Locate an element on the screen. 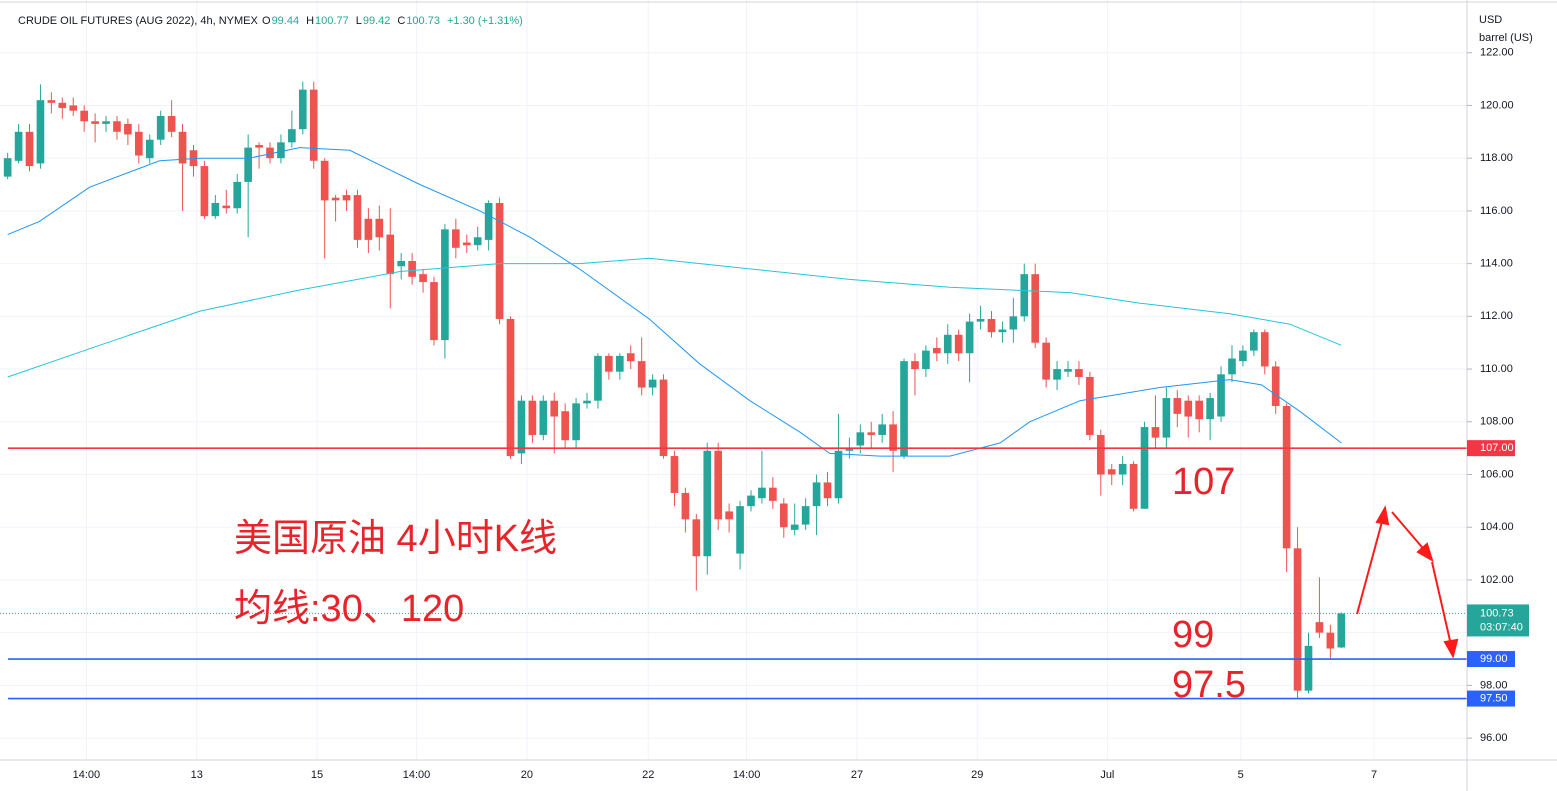  ohlc-value: 99.44 is located at coordinates (286, 21).